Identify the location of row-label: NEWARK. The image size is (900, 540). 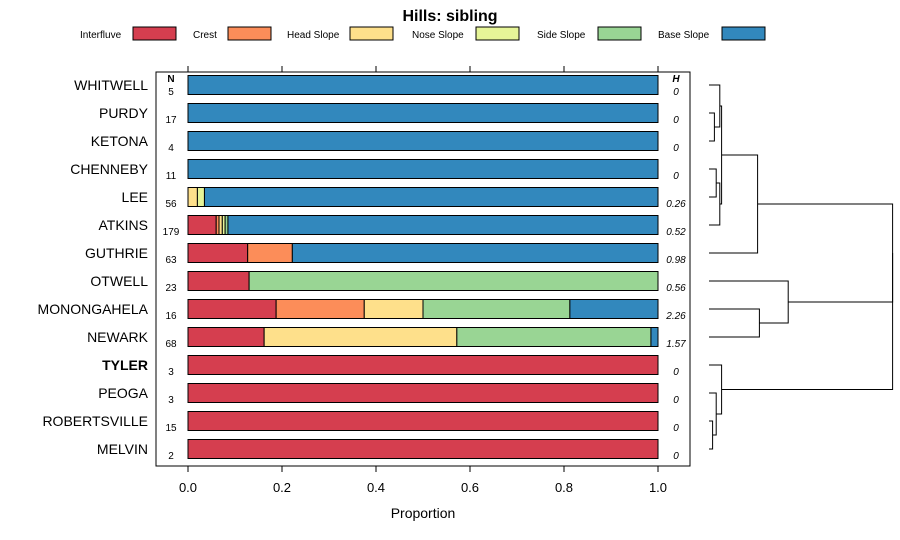
(118, 337).